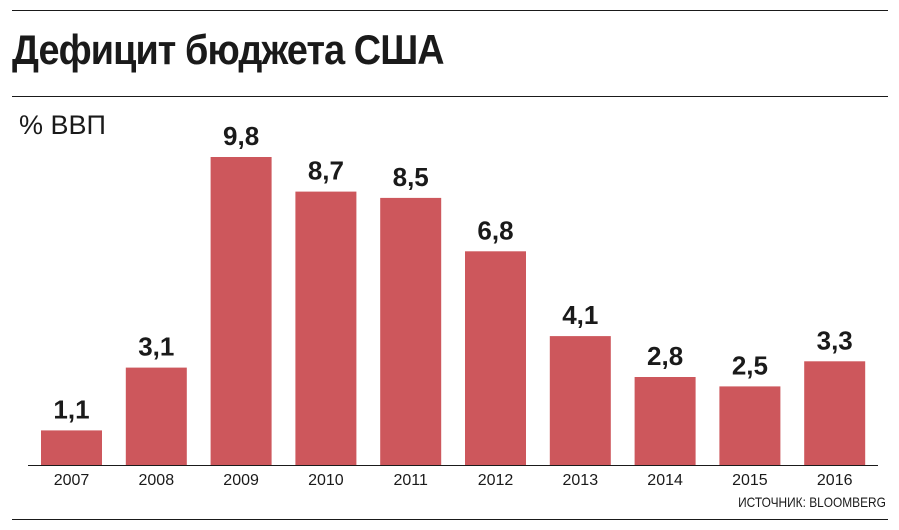  I want to click on bar-2007, so click(71, 447).